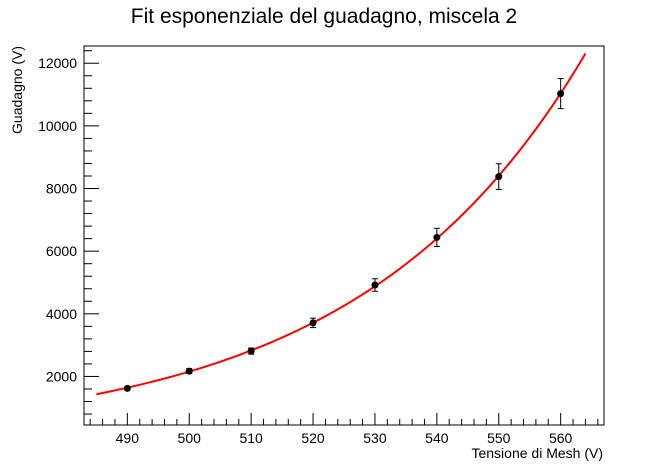  I want to click on y-tick-label: 12000, so click(57, 63).